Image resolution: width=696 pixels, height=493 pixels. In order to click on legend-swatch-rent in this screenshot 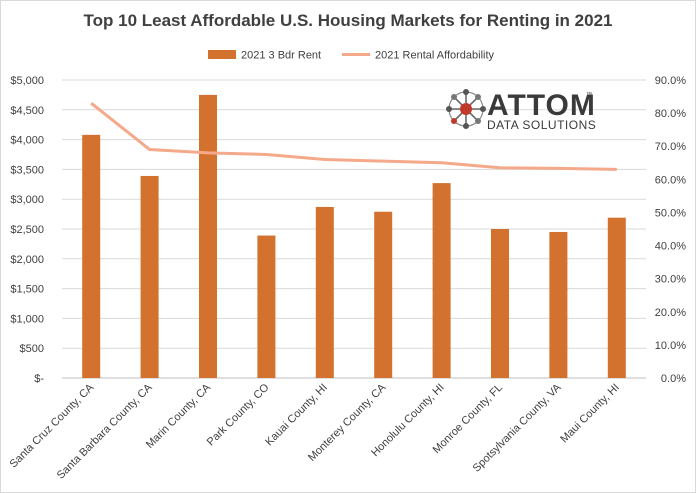, I will do `click(222, 54)`.